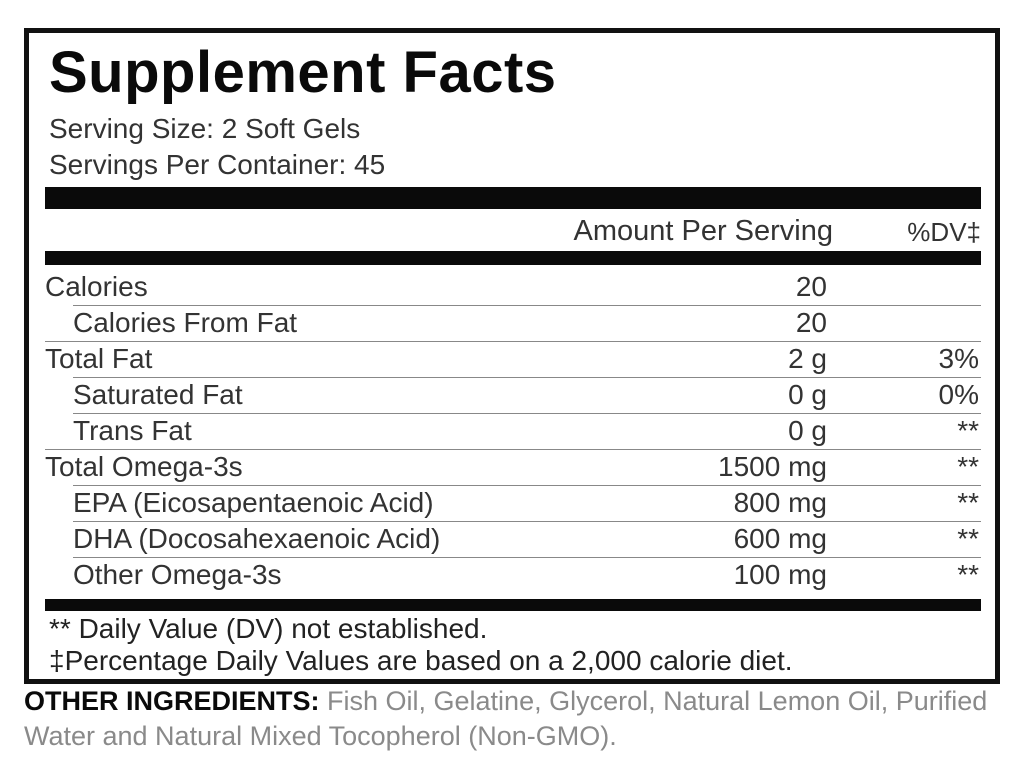 The height and width of the screenshot is (773, 1024). What do you see at coordinates (513, 467) in the screenshot?
I see `nutrient-row: Total Omega-3s 1500 mg **` at bounding box center [513, 467].